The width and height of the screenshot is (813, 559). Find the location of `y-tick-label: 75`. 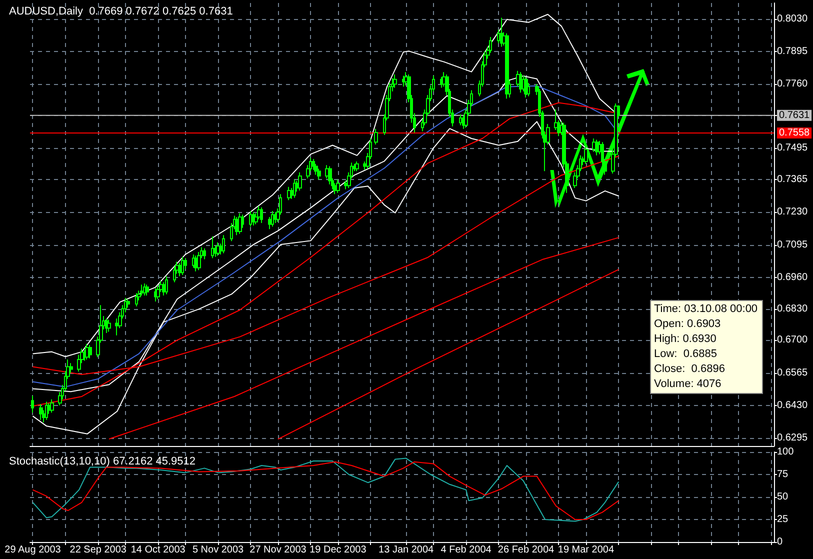

y-tick-label: 75 is located at coordinates (783, 474).